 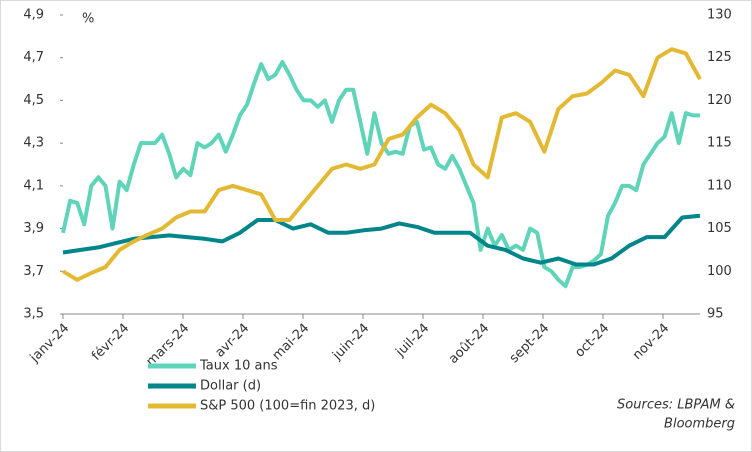 What do you see at coordinates (719, 57) in the screenshot?
I see `y2-tick-label: 125` at bounding box center [719, 57].